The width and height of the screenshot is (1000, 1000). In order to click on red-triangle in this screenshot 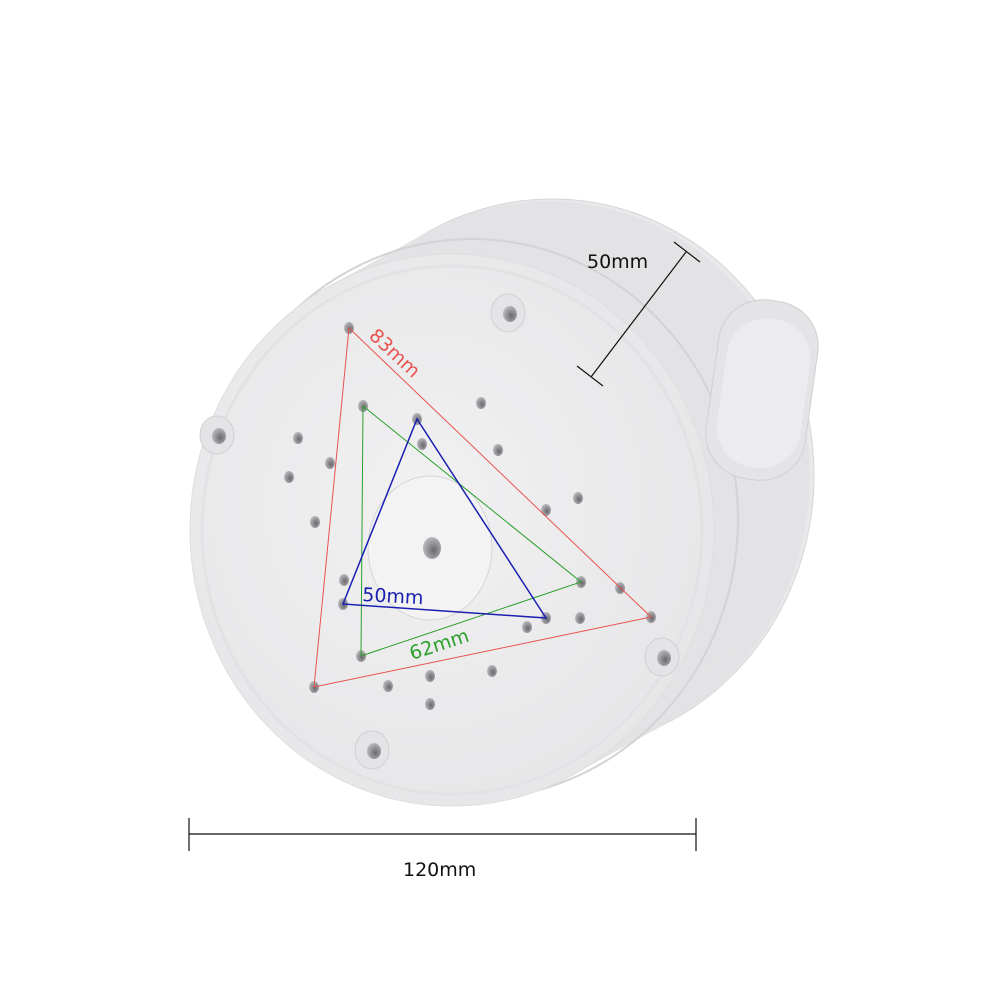, I will do `click(483, 507)`.